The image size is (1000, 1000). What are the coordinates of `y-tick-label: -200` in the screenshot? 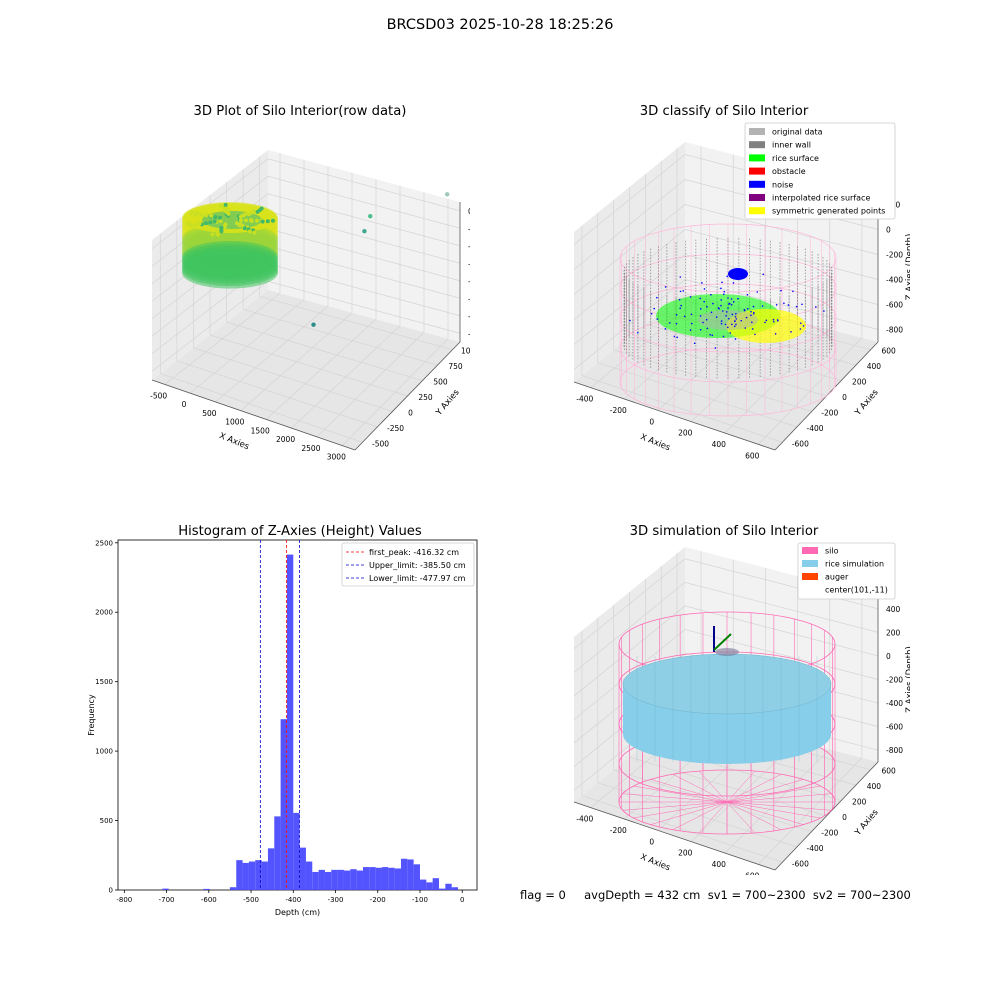 It's located at (829, 832).